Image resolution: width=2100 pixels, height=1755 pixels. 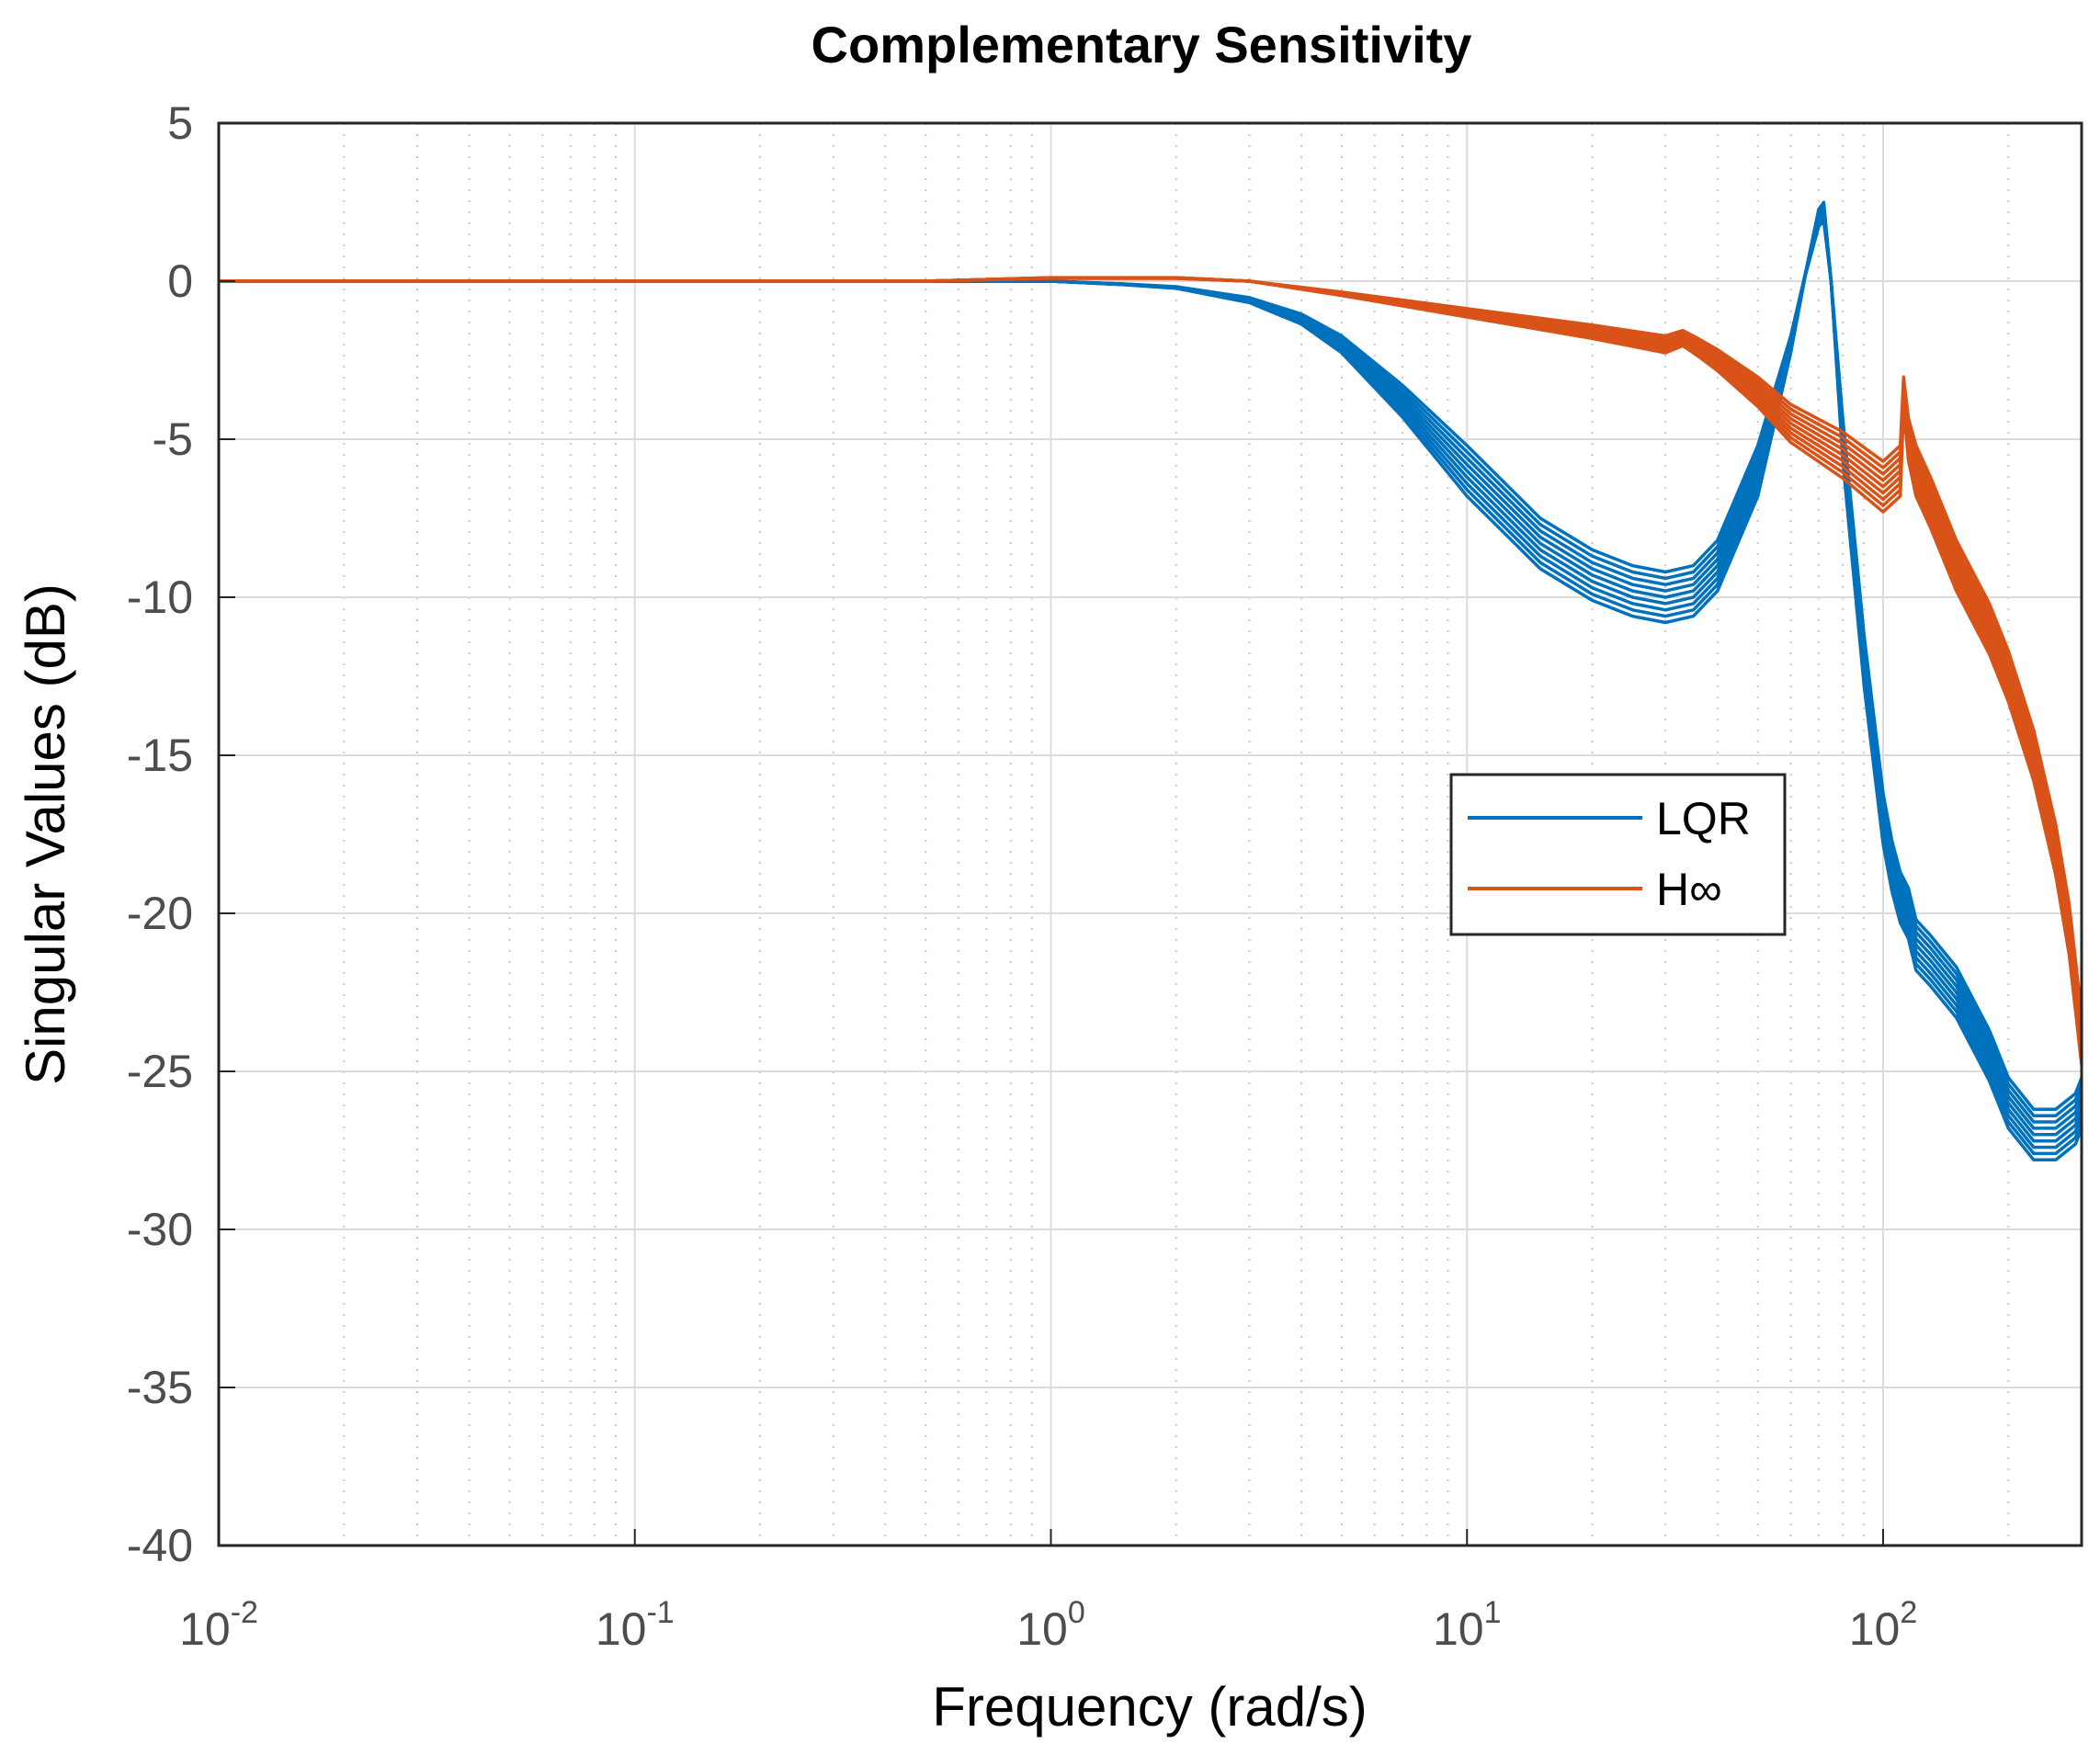 What do you see at coordinates (160, 1545) in the screenshot?
I see `y-tick-label: -40` at bounding box center [160, 1545].